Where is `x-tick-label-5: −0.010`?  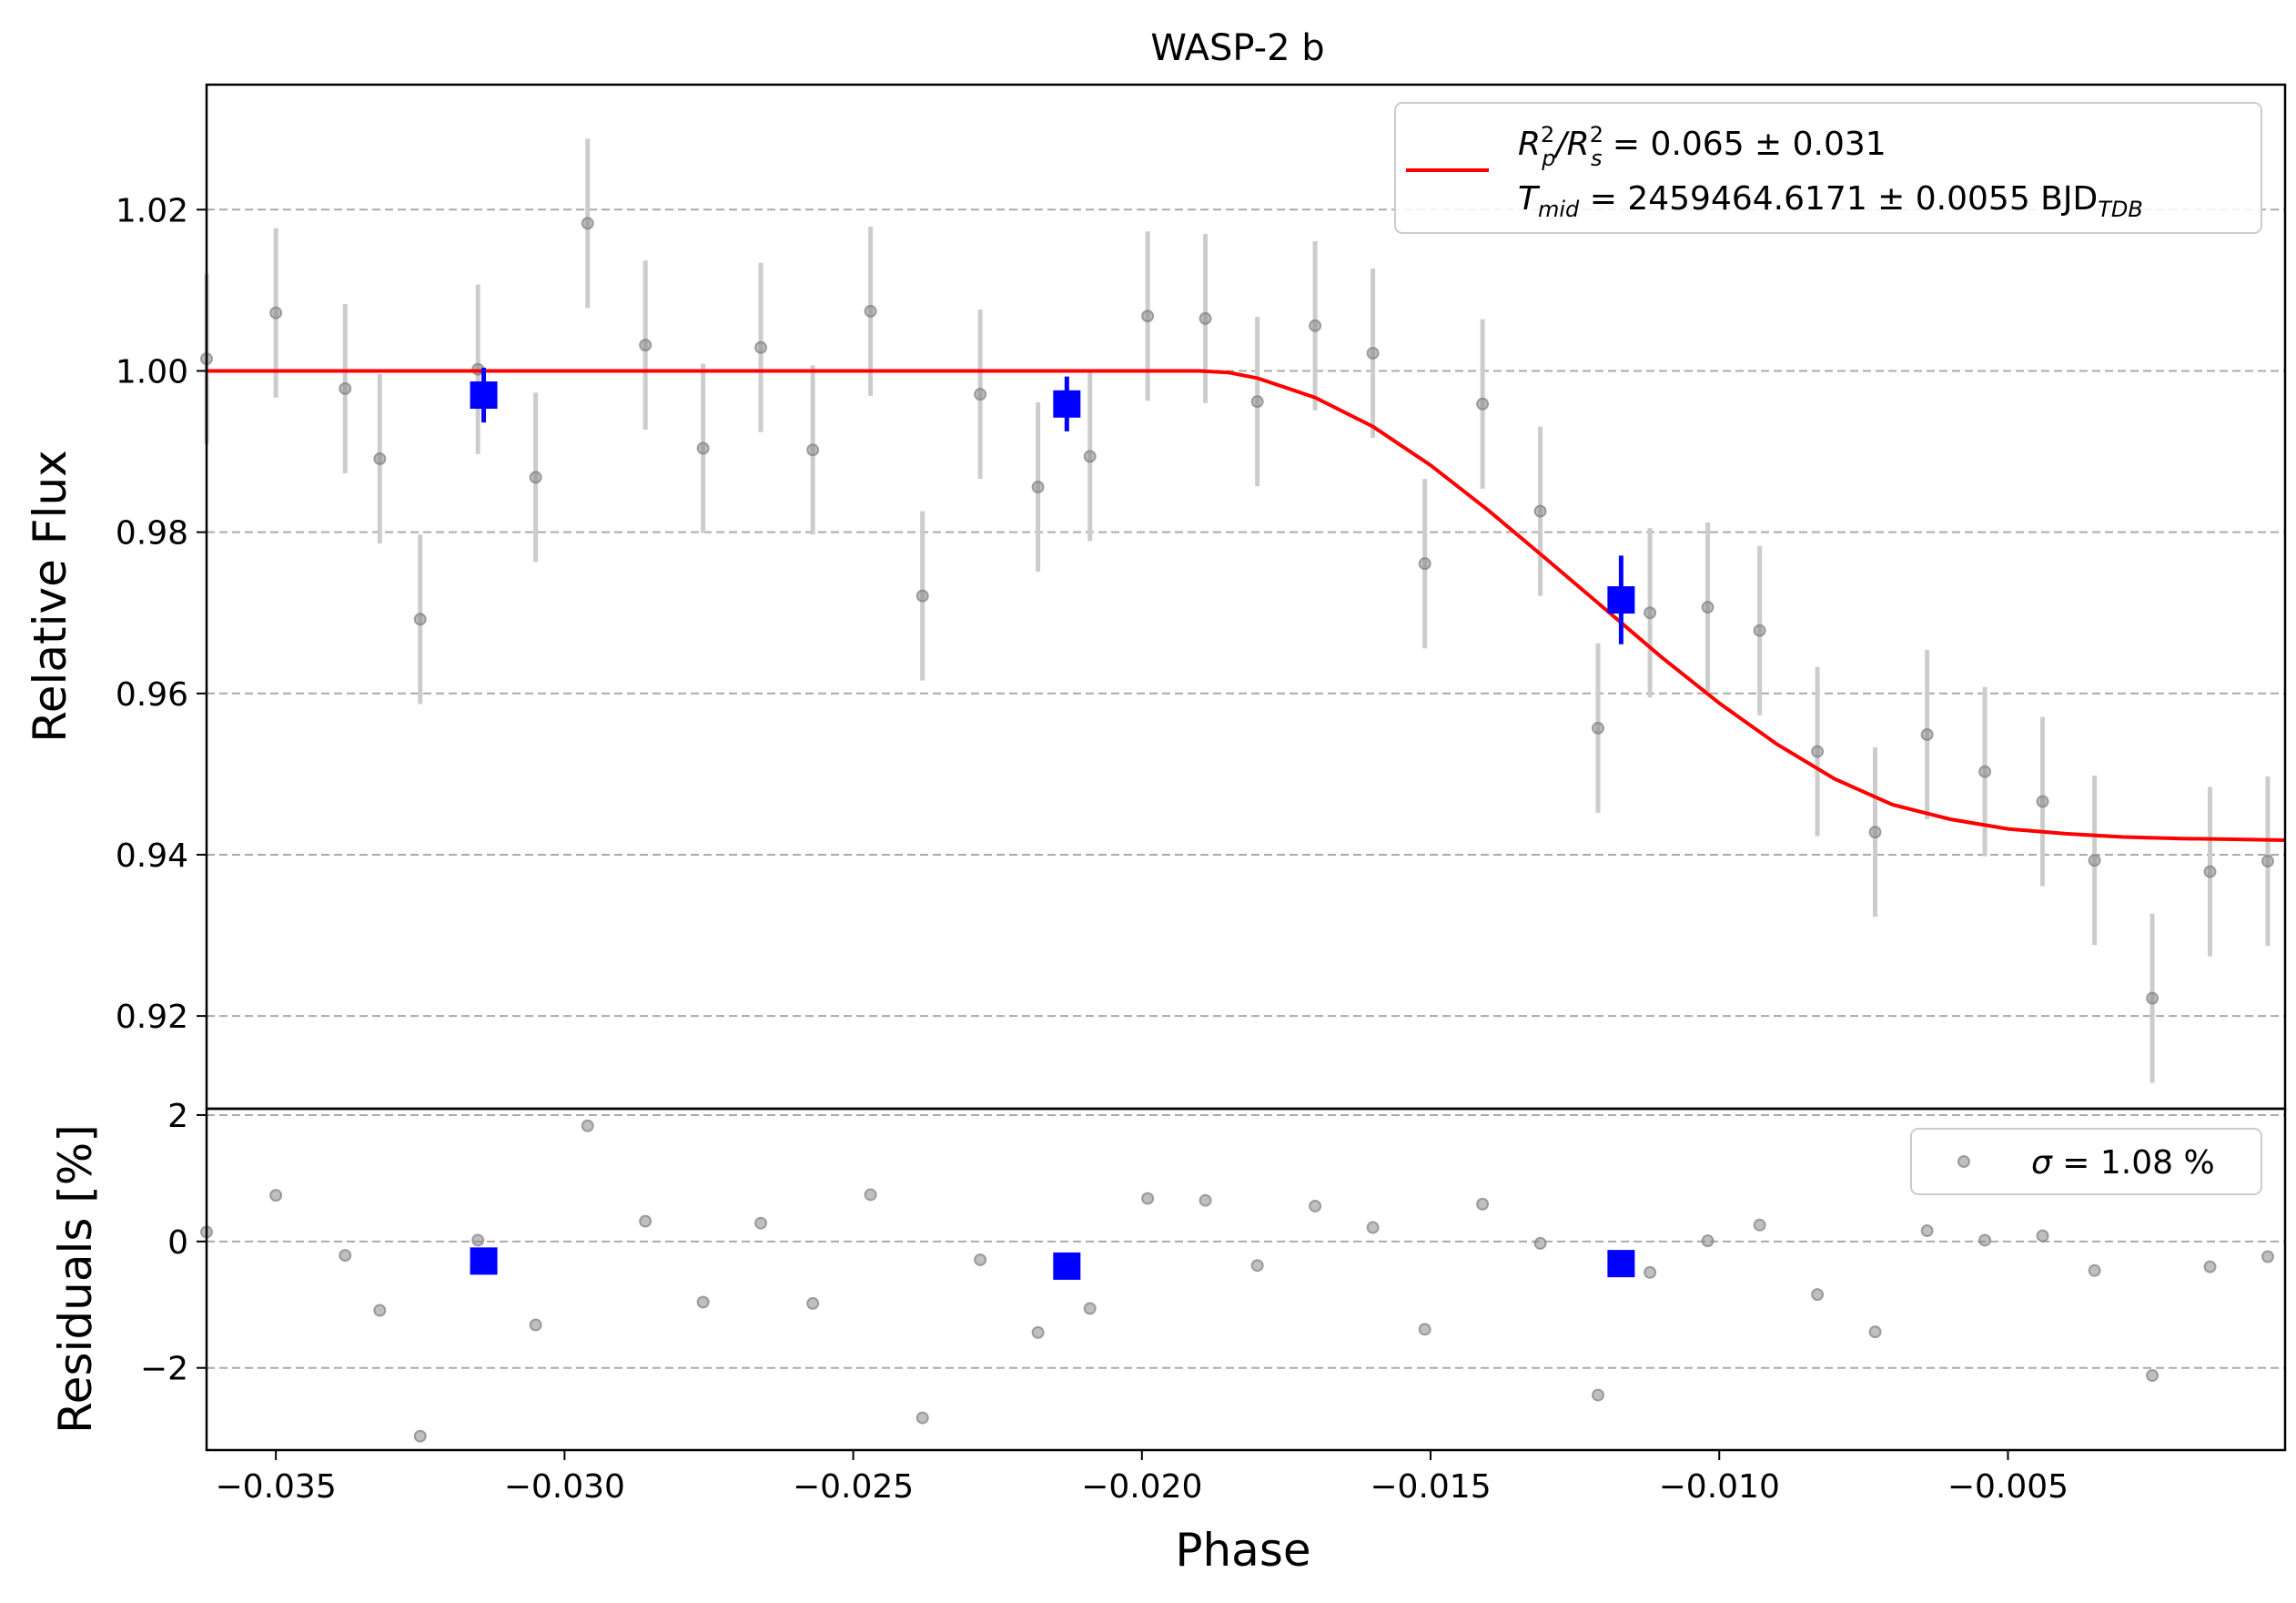
x-tick-label-5: −0.010 is located at coordinates (1719, 1487).